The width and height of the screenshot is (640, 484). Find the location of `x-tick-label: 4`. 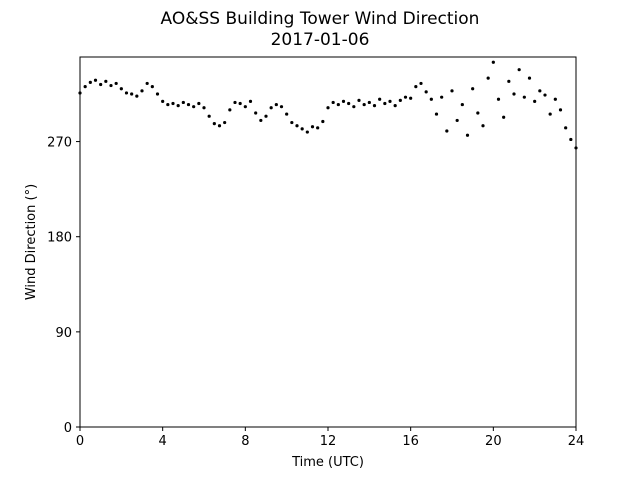

x-tick-label: 4 is located at coordinates (163, 441).